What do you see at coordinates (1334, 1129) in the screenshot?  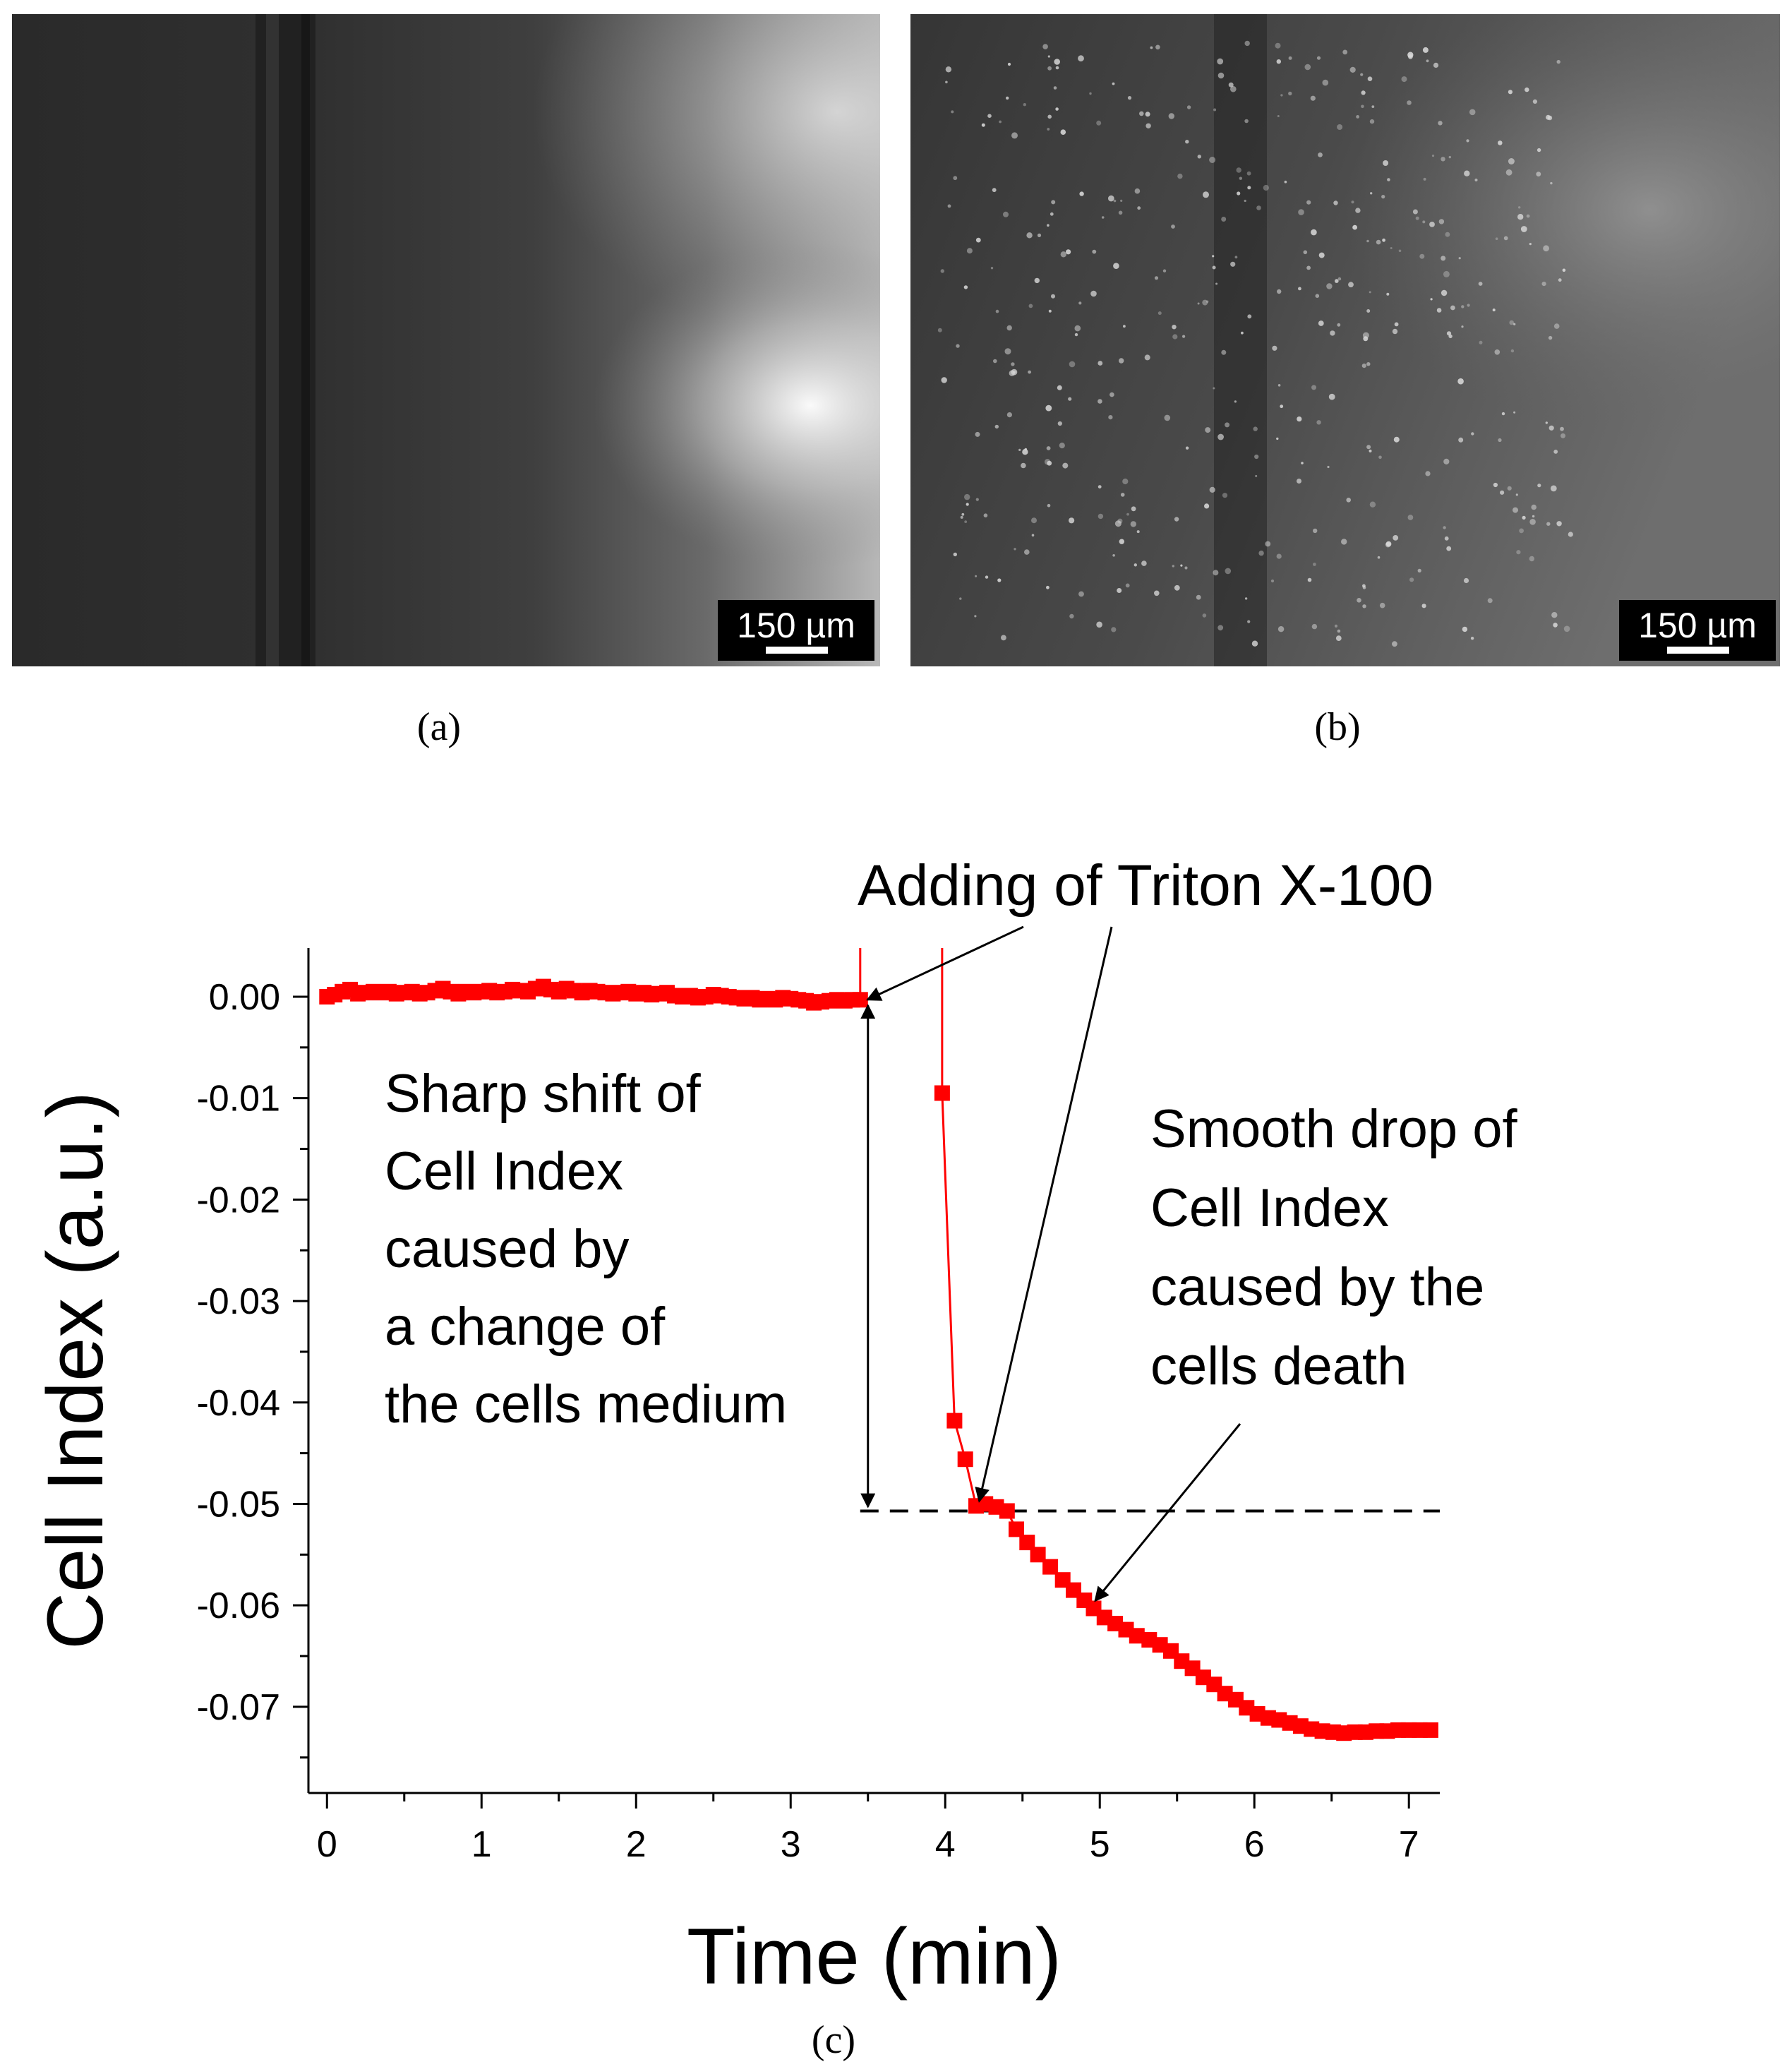 I see `annotation-drop-line: Smooth drop of` at bounding box center [1334, 1129].